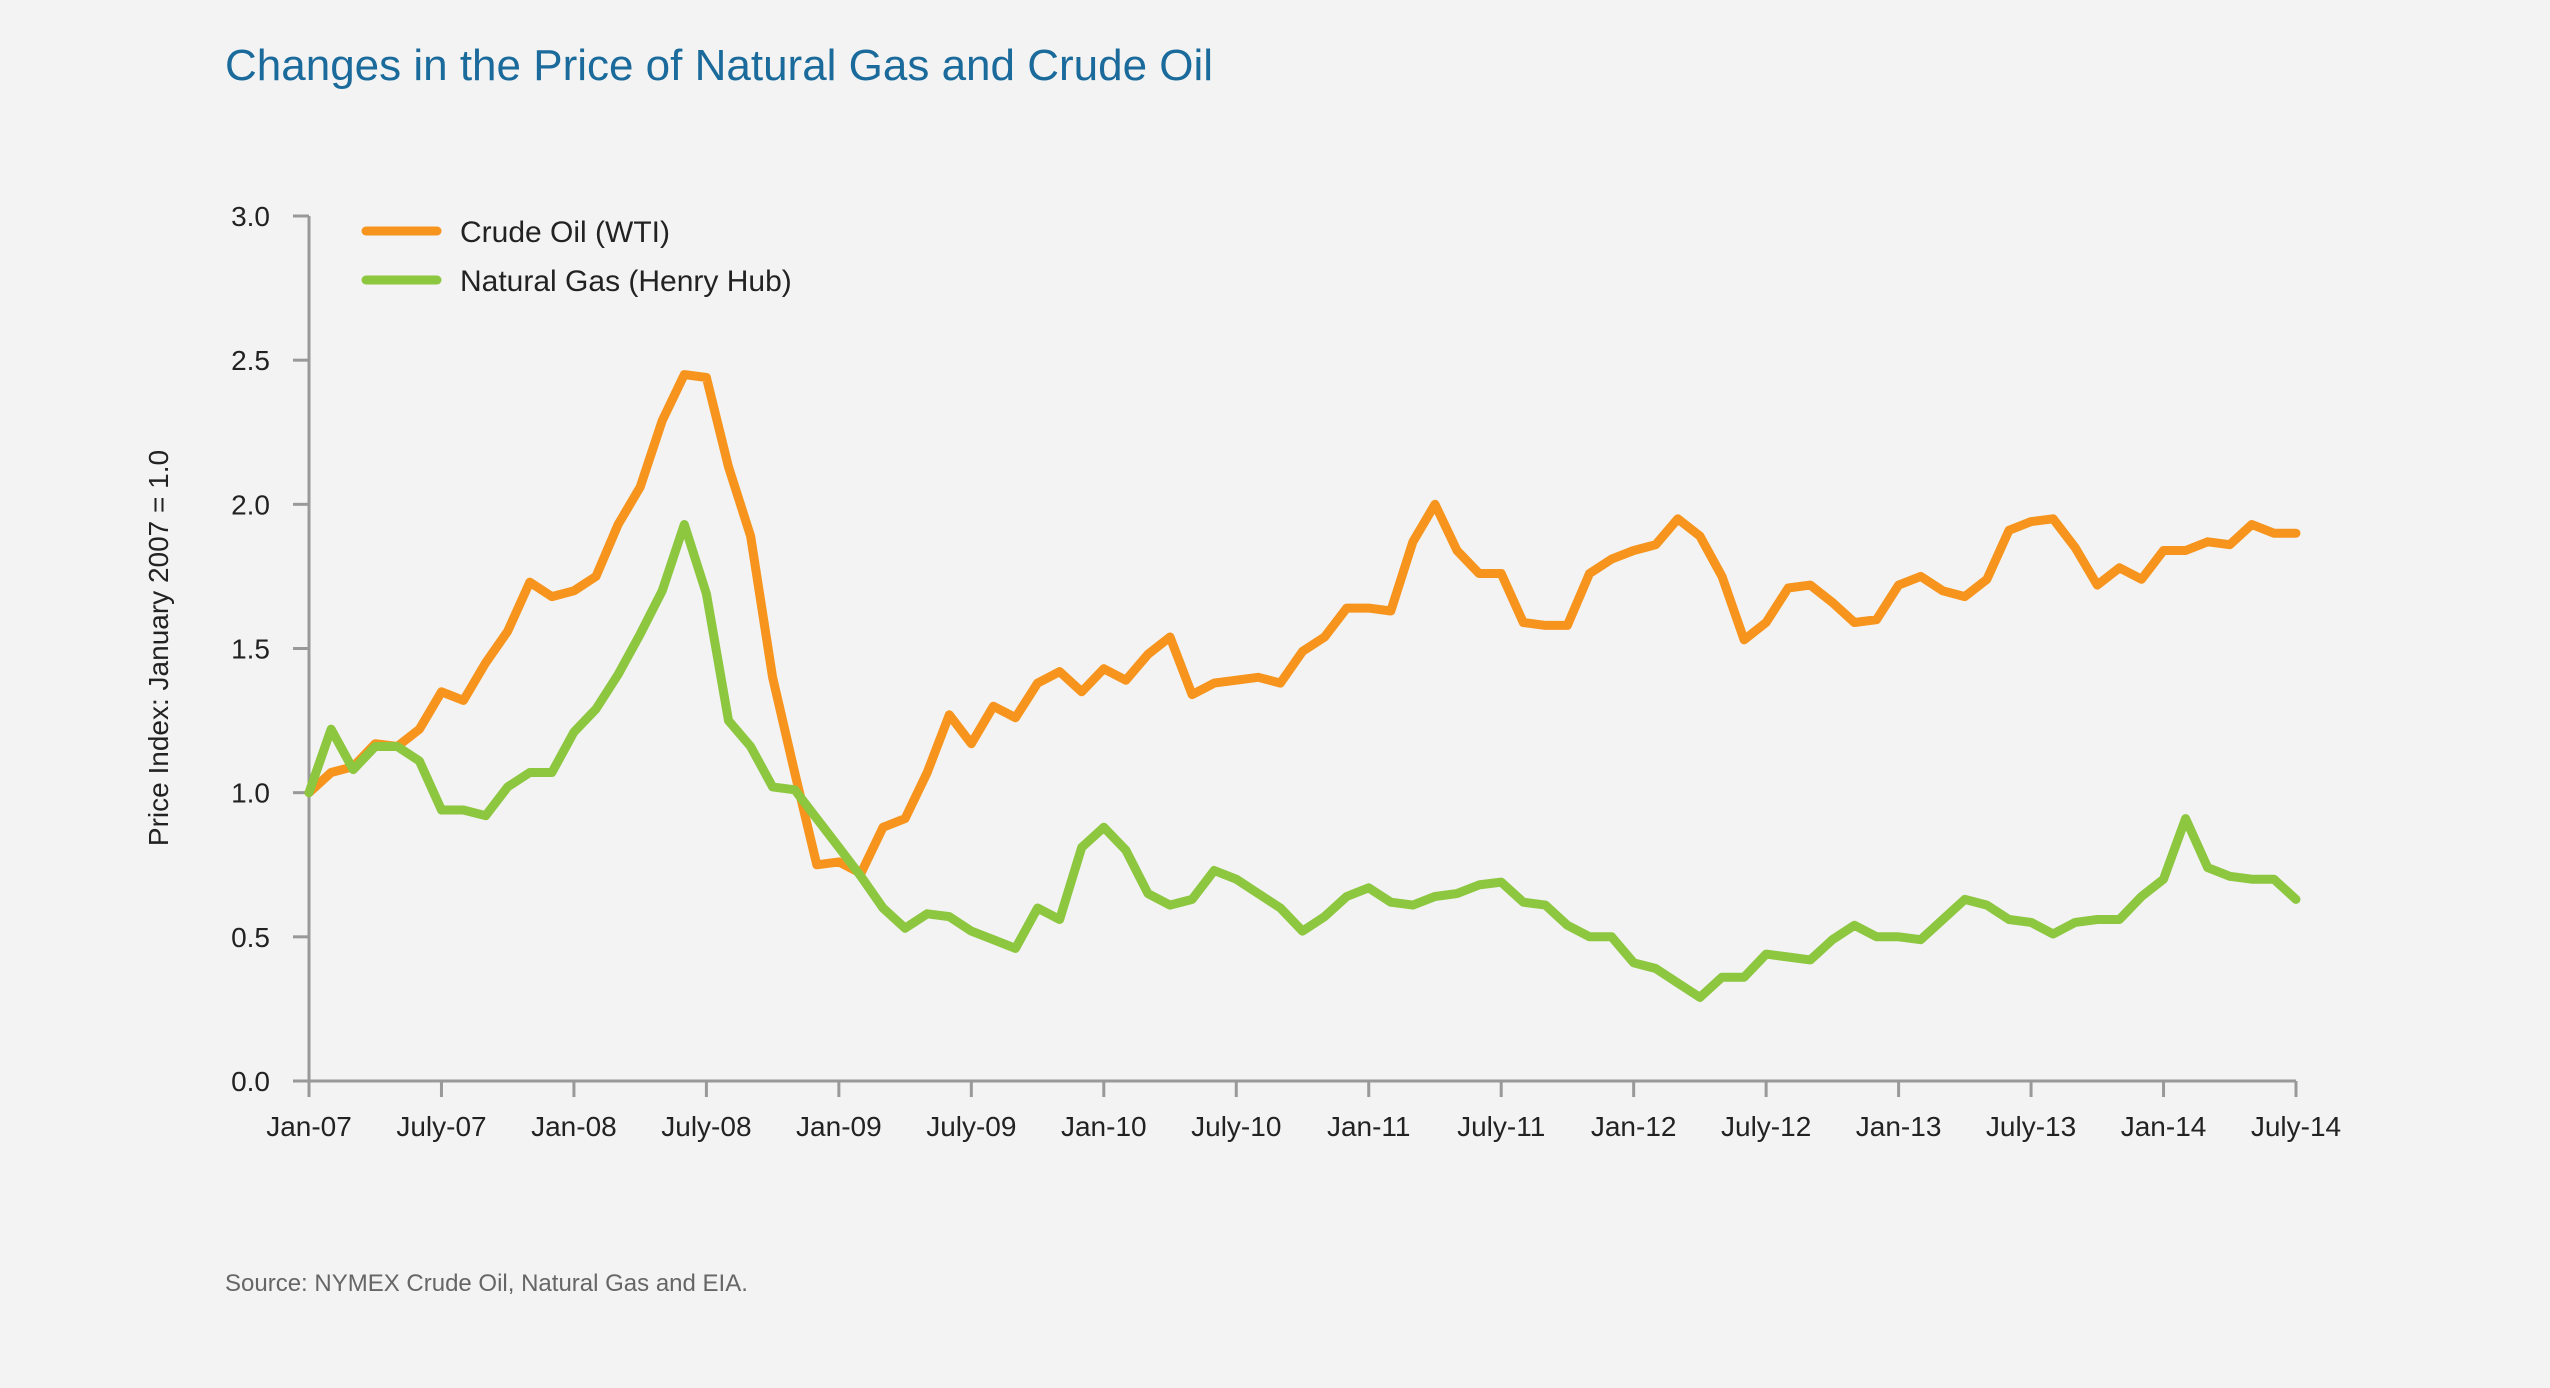 Image resolution: width=2550 pixels, height=1388 pixels. What do you see at coordinates (971, 1126) in the screenshot?
I see `x-tick-label: July-09` at bounding box center [971, 1126].